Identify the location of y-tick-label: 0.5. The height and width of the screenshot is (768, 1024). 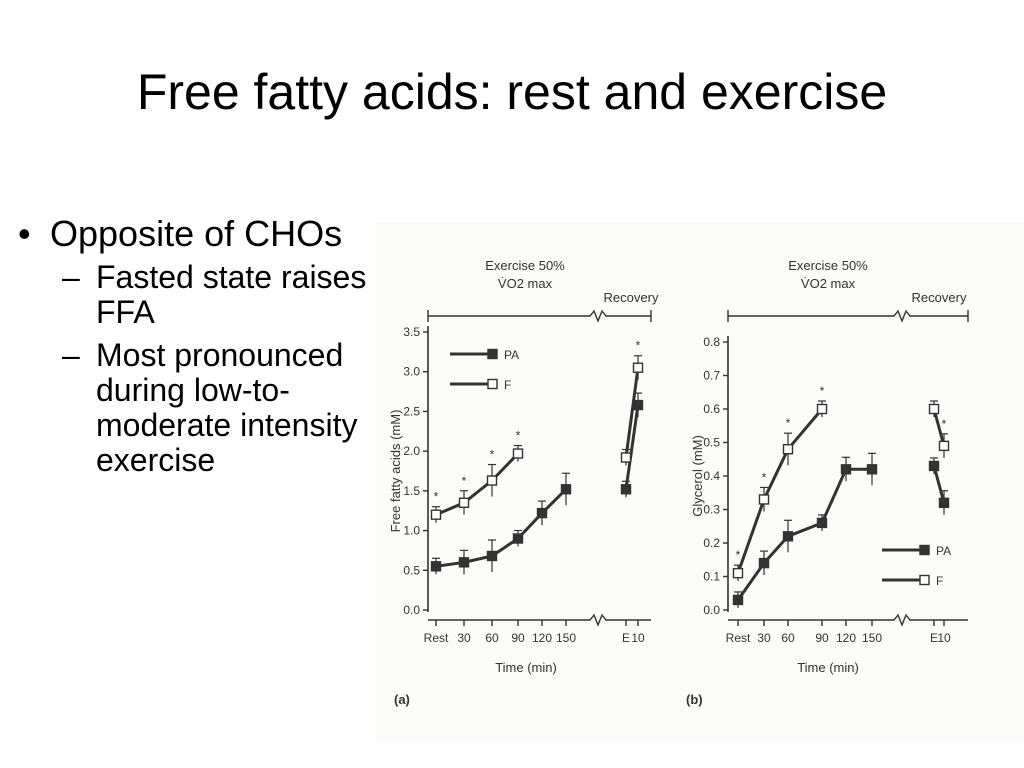
(711, 443).